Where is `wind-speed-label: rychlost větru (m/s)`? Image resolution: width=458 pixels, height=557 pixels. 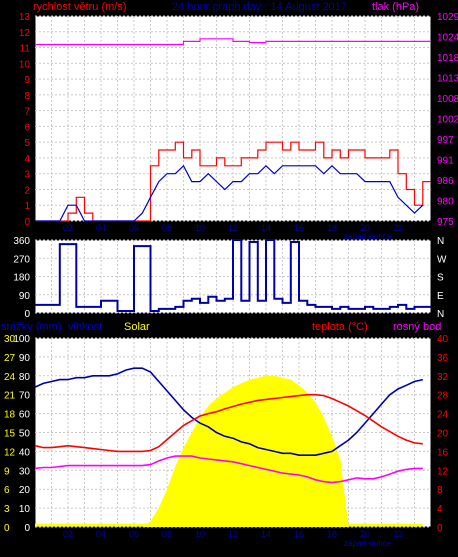 wind-speed-label: rychlost větru (m/s) is located at coordinates (80, 7).